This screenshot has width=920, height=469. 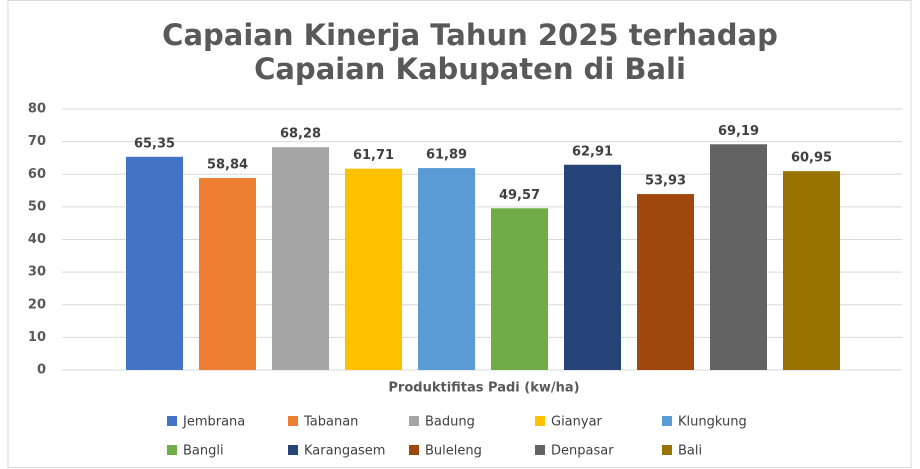 I want to click on legend-label: Denpasar, so click(x=582, y=451).